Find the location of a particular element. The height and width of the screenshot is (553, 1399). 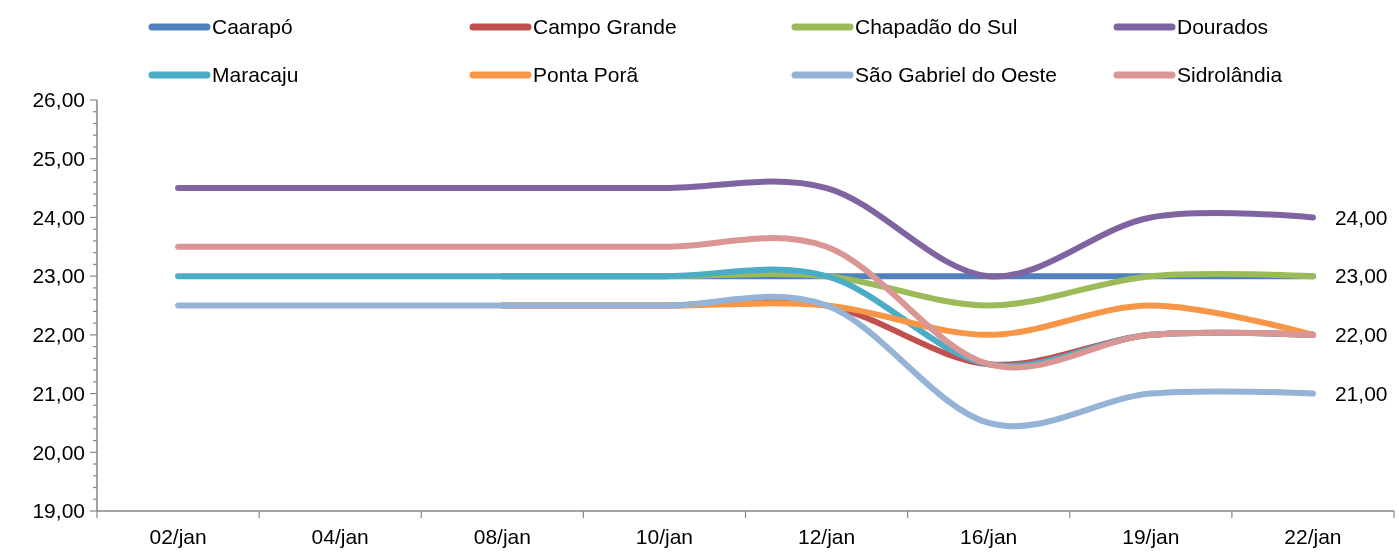

x-tick-label: 04/jan is located at coordinates (340, 536).